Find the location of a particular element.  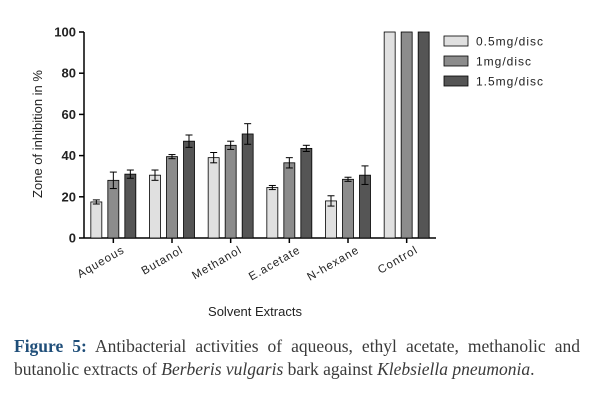

legend-label: 1mg/disc is located at coordinates (504, 62).